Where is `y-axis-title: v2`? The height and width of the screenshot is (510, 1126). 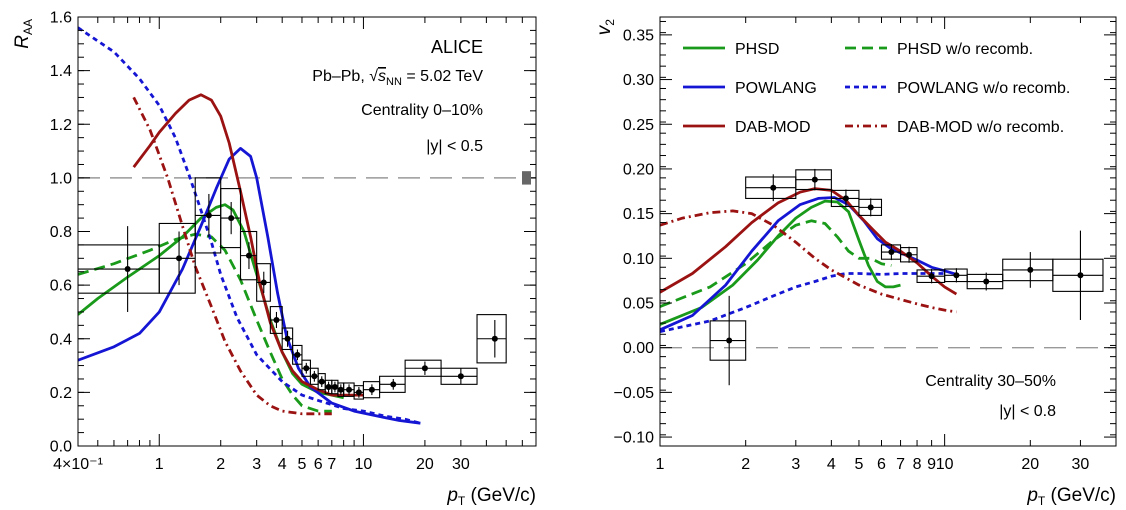 y-axis-title: v2 is located at coordinates (605, 27).